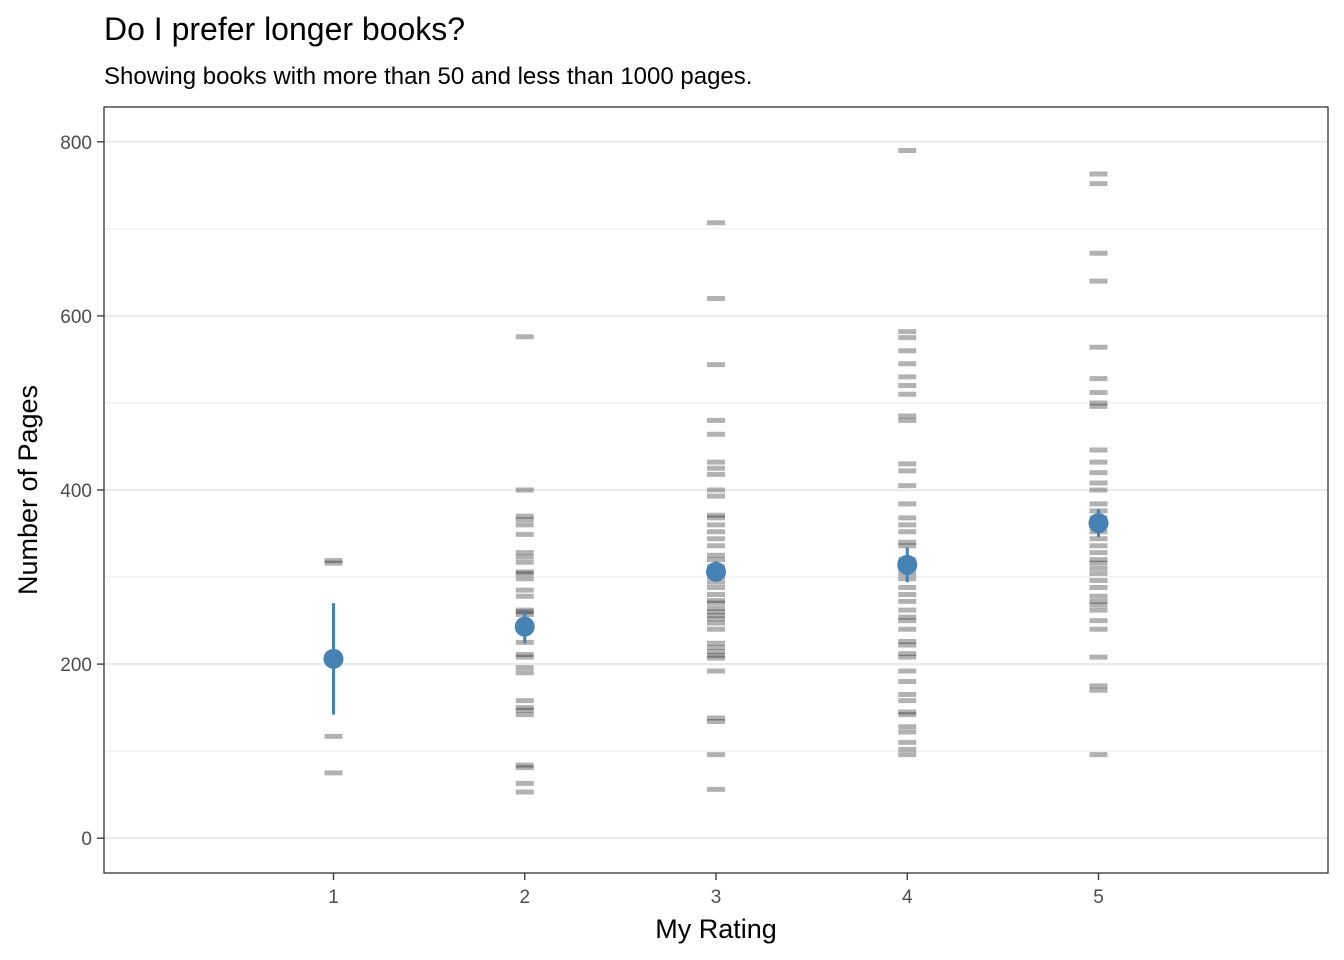 The height and width of the screenshot is (960, 1344). I want to click on y-tick-label: 800, so click(76, 143).